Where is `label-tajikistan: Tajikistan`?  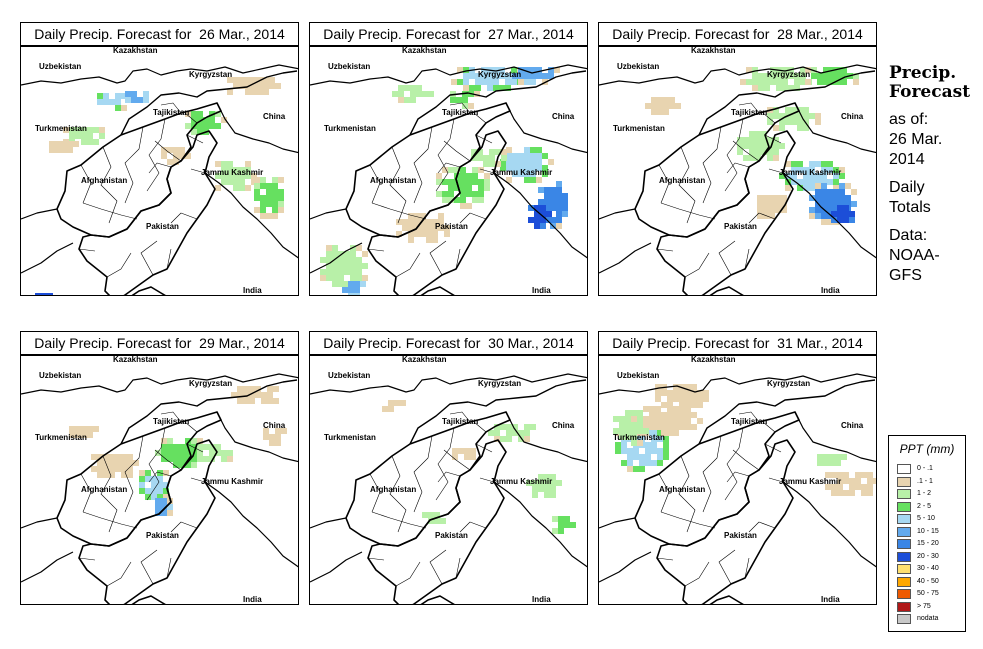 label-tajikistan: Tajikistan is located at coordinates (460, 112).